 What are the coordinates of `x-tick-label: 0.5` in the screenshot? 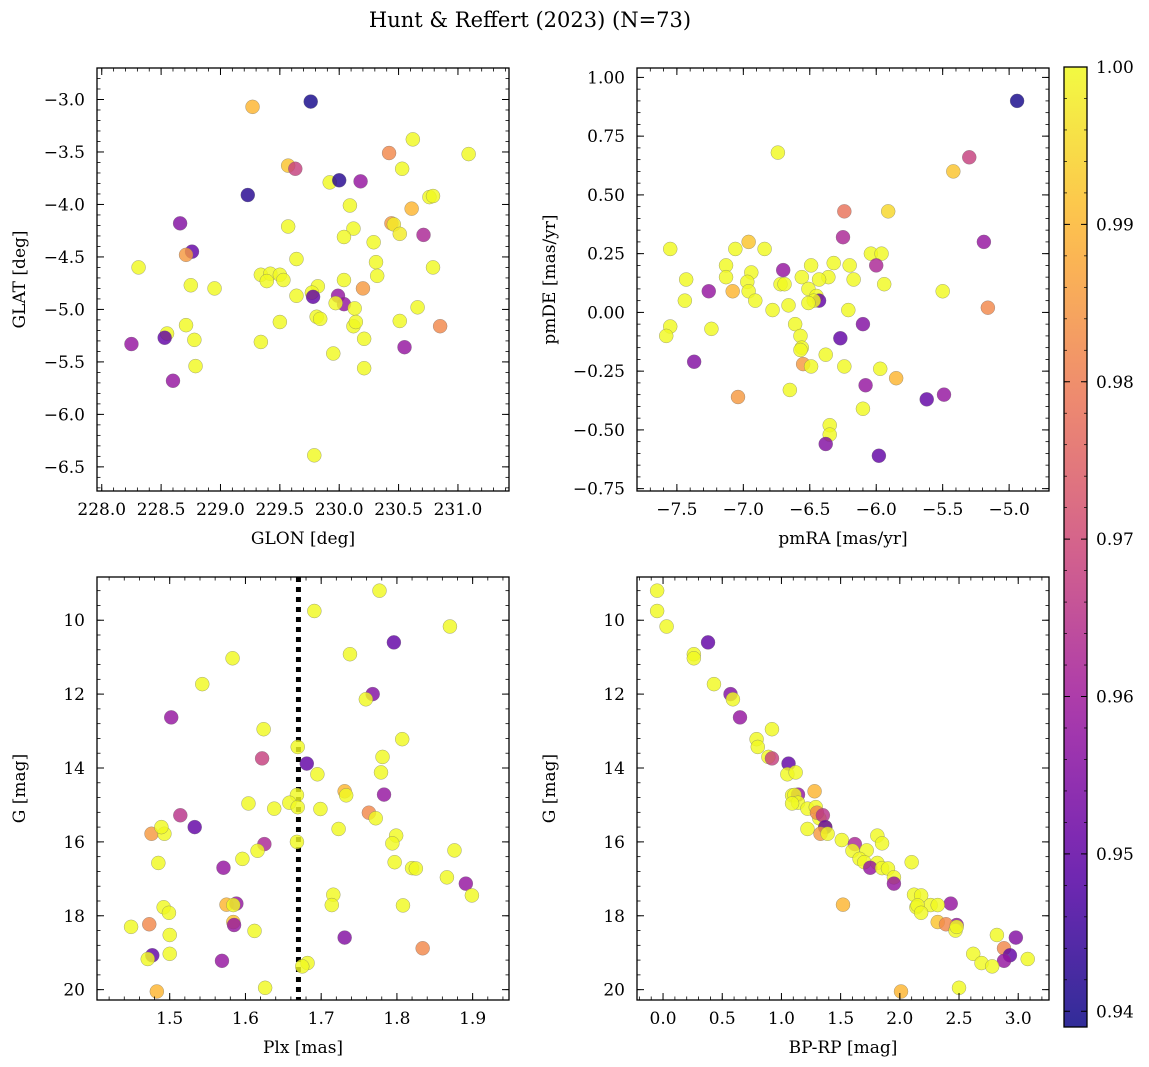 It's located at (722, 1019).